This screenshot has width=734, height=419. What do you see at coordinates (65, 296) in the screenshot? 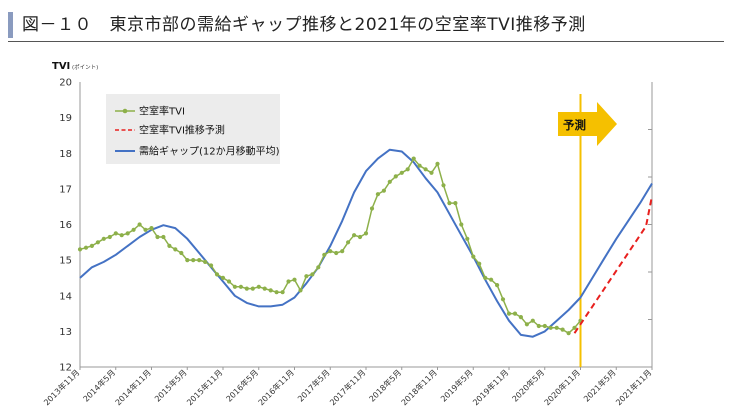
I see `y-tick-label: 14` at bounding box center [65, 296].